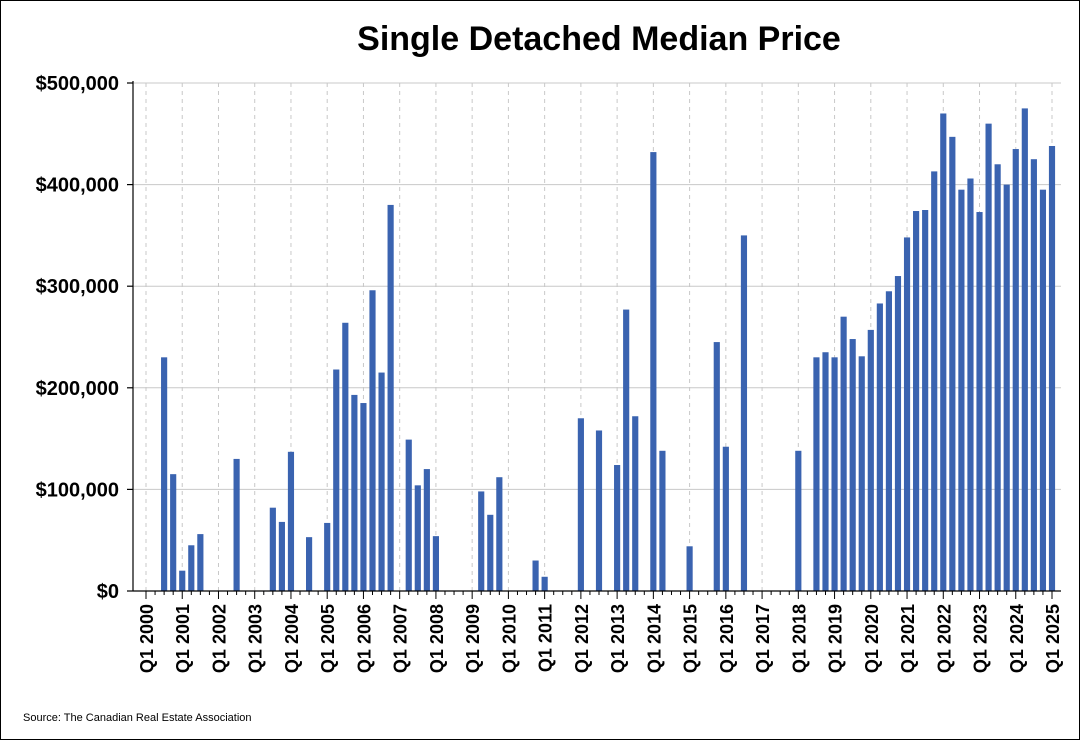 The image size is (1080, 740). Describe the element at coordinates (981, 638) in the screenshot. I see `x-tick-label: Q1 2023` at that location.